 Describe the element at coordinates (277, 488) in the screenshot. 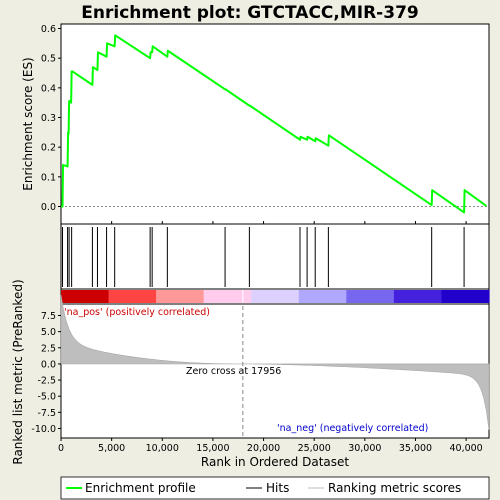

I see `legend-hits-label: Hits` at that location.